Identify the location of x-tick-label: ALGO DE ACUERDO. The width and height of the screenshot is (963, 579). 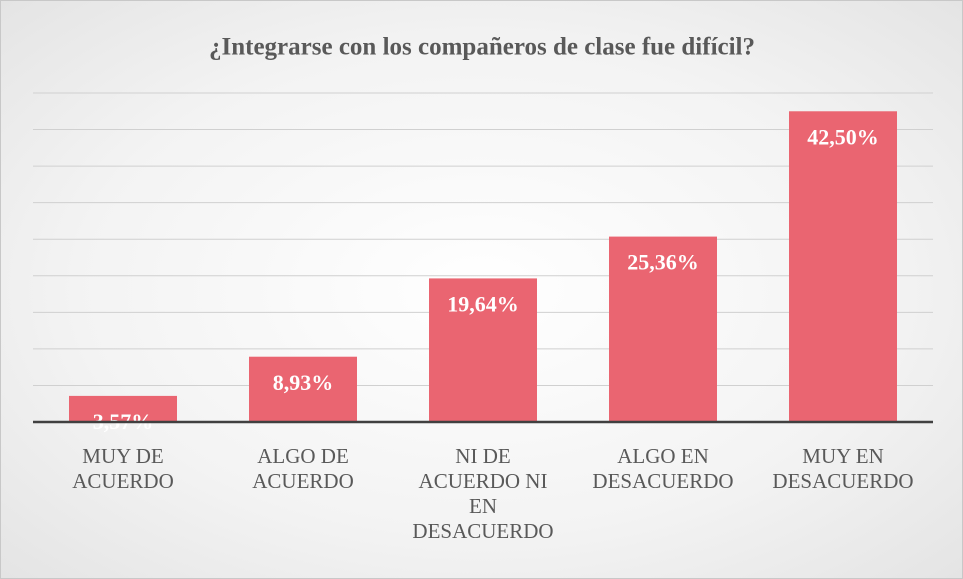
(303, 468).